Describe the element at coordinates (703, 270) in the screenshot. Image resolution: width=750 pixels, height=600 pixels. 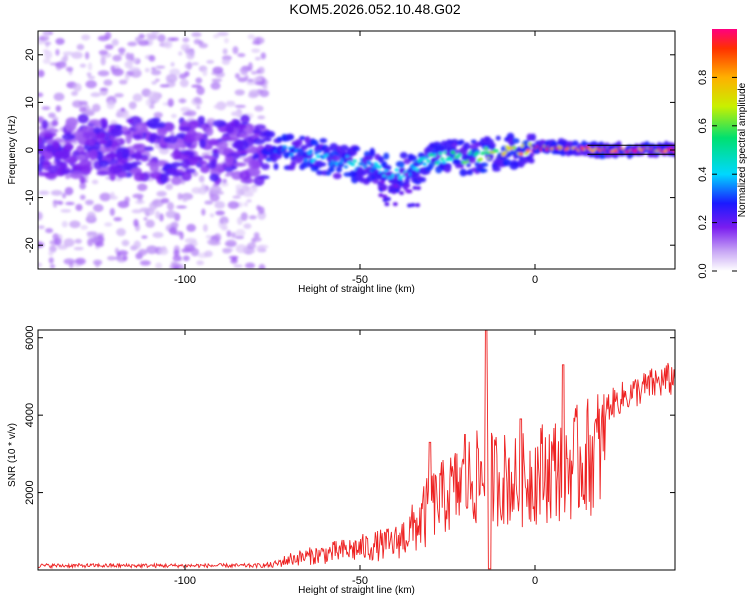
I see `colorbar-tick-label: 0.0` at that location.